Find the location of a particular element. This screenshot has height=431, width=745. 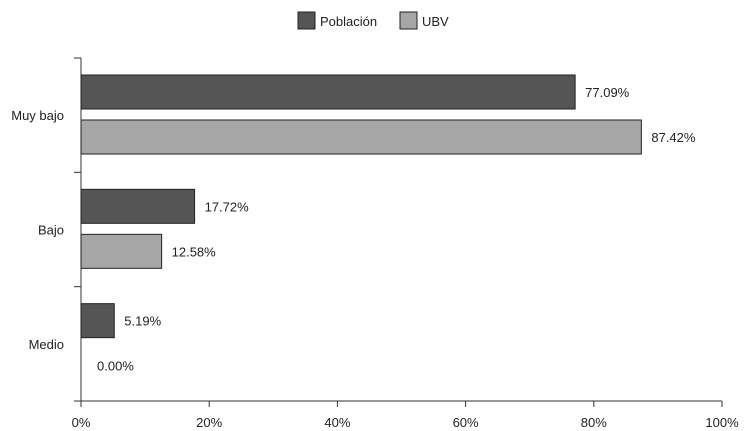

data-label: 5.19% is located at coordinates (142, 321).